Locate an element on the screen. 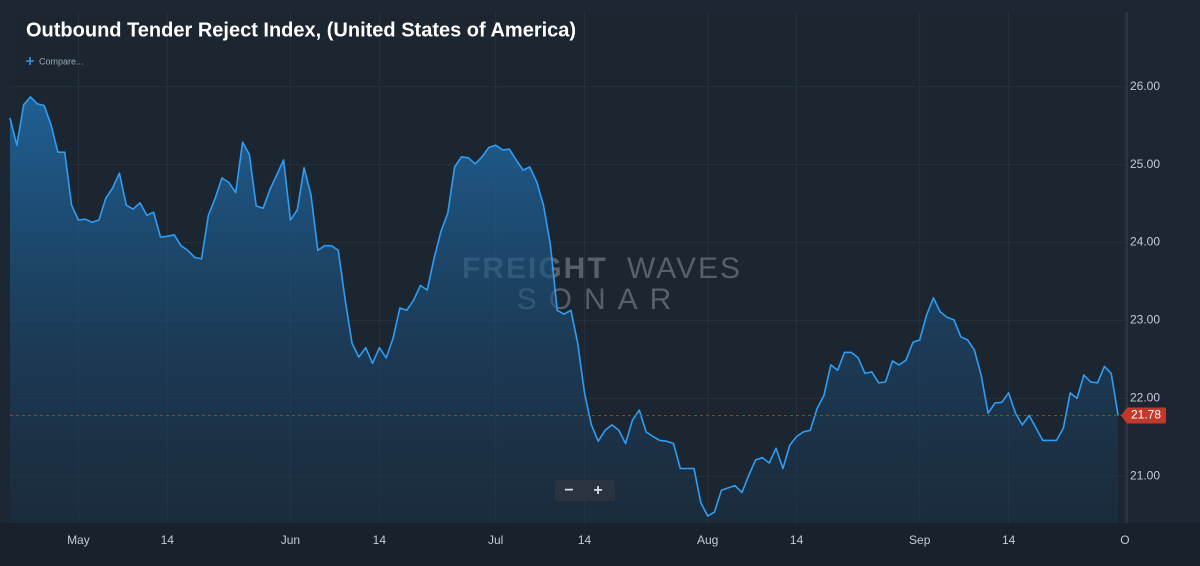  x-tick-label: Jun is located at coordinates (290, 540).